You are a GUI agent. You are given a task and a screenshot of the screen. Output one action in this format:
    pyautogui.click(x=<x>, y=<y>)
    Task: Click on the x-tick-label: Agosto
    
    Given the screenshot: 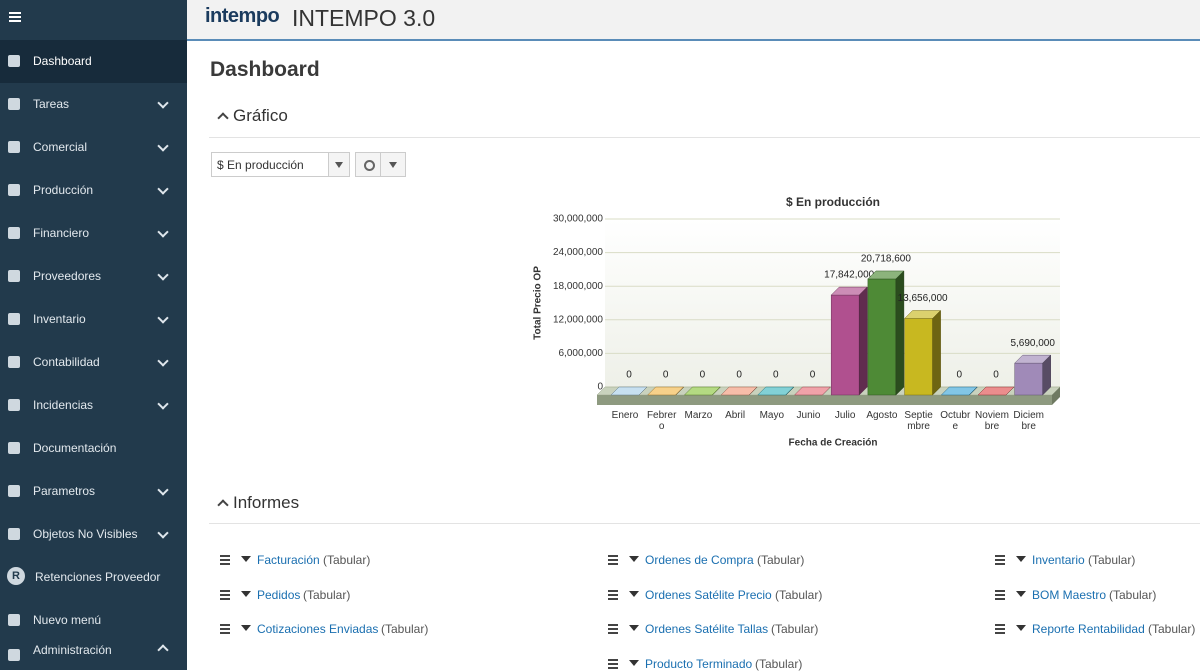 What is the action you would take?
    pyautogui.click(x=882, y=415)
    